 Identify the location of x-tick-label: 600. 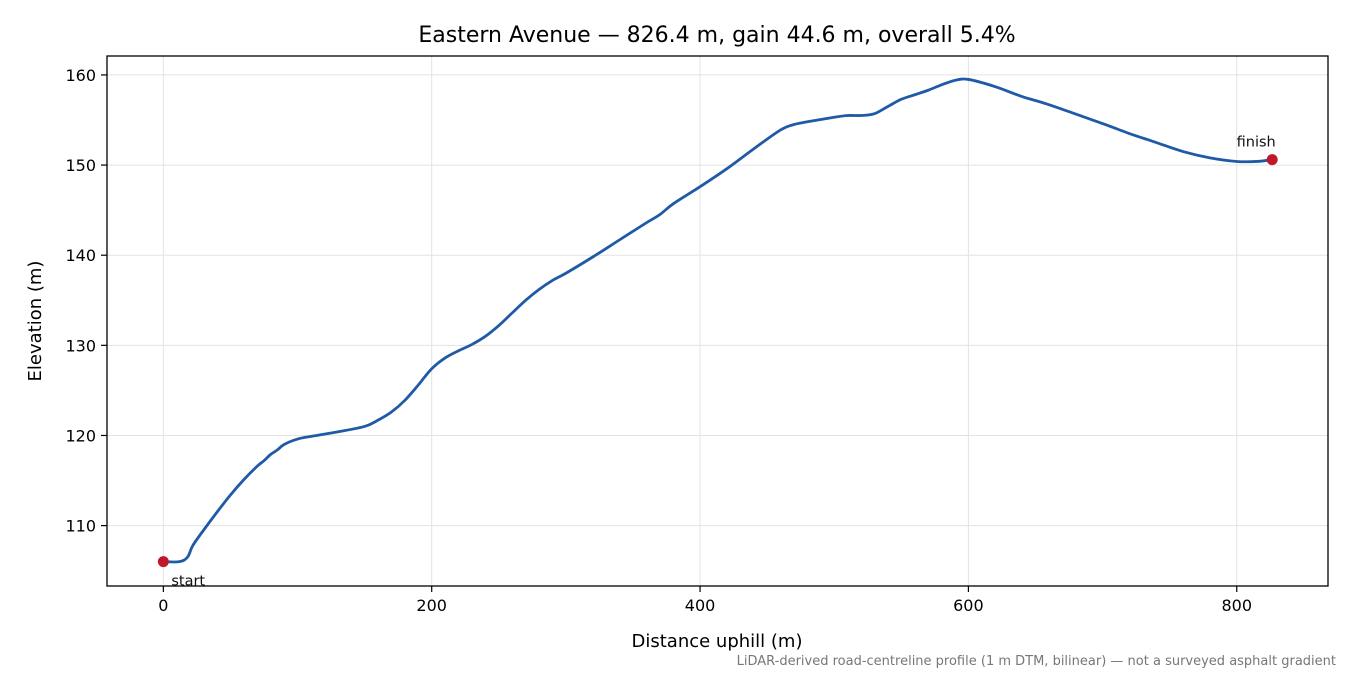
(968, 605).